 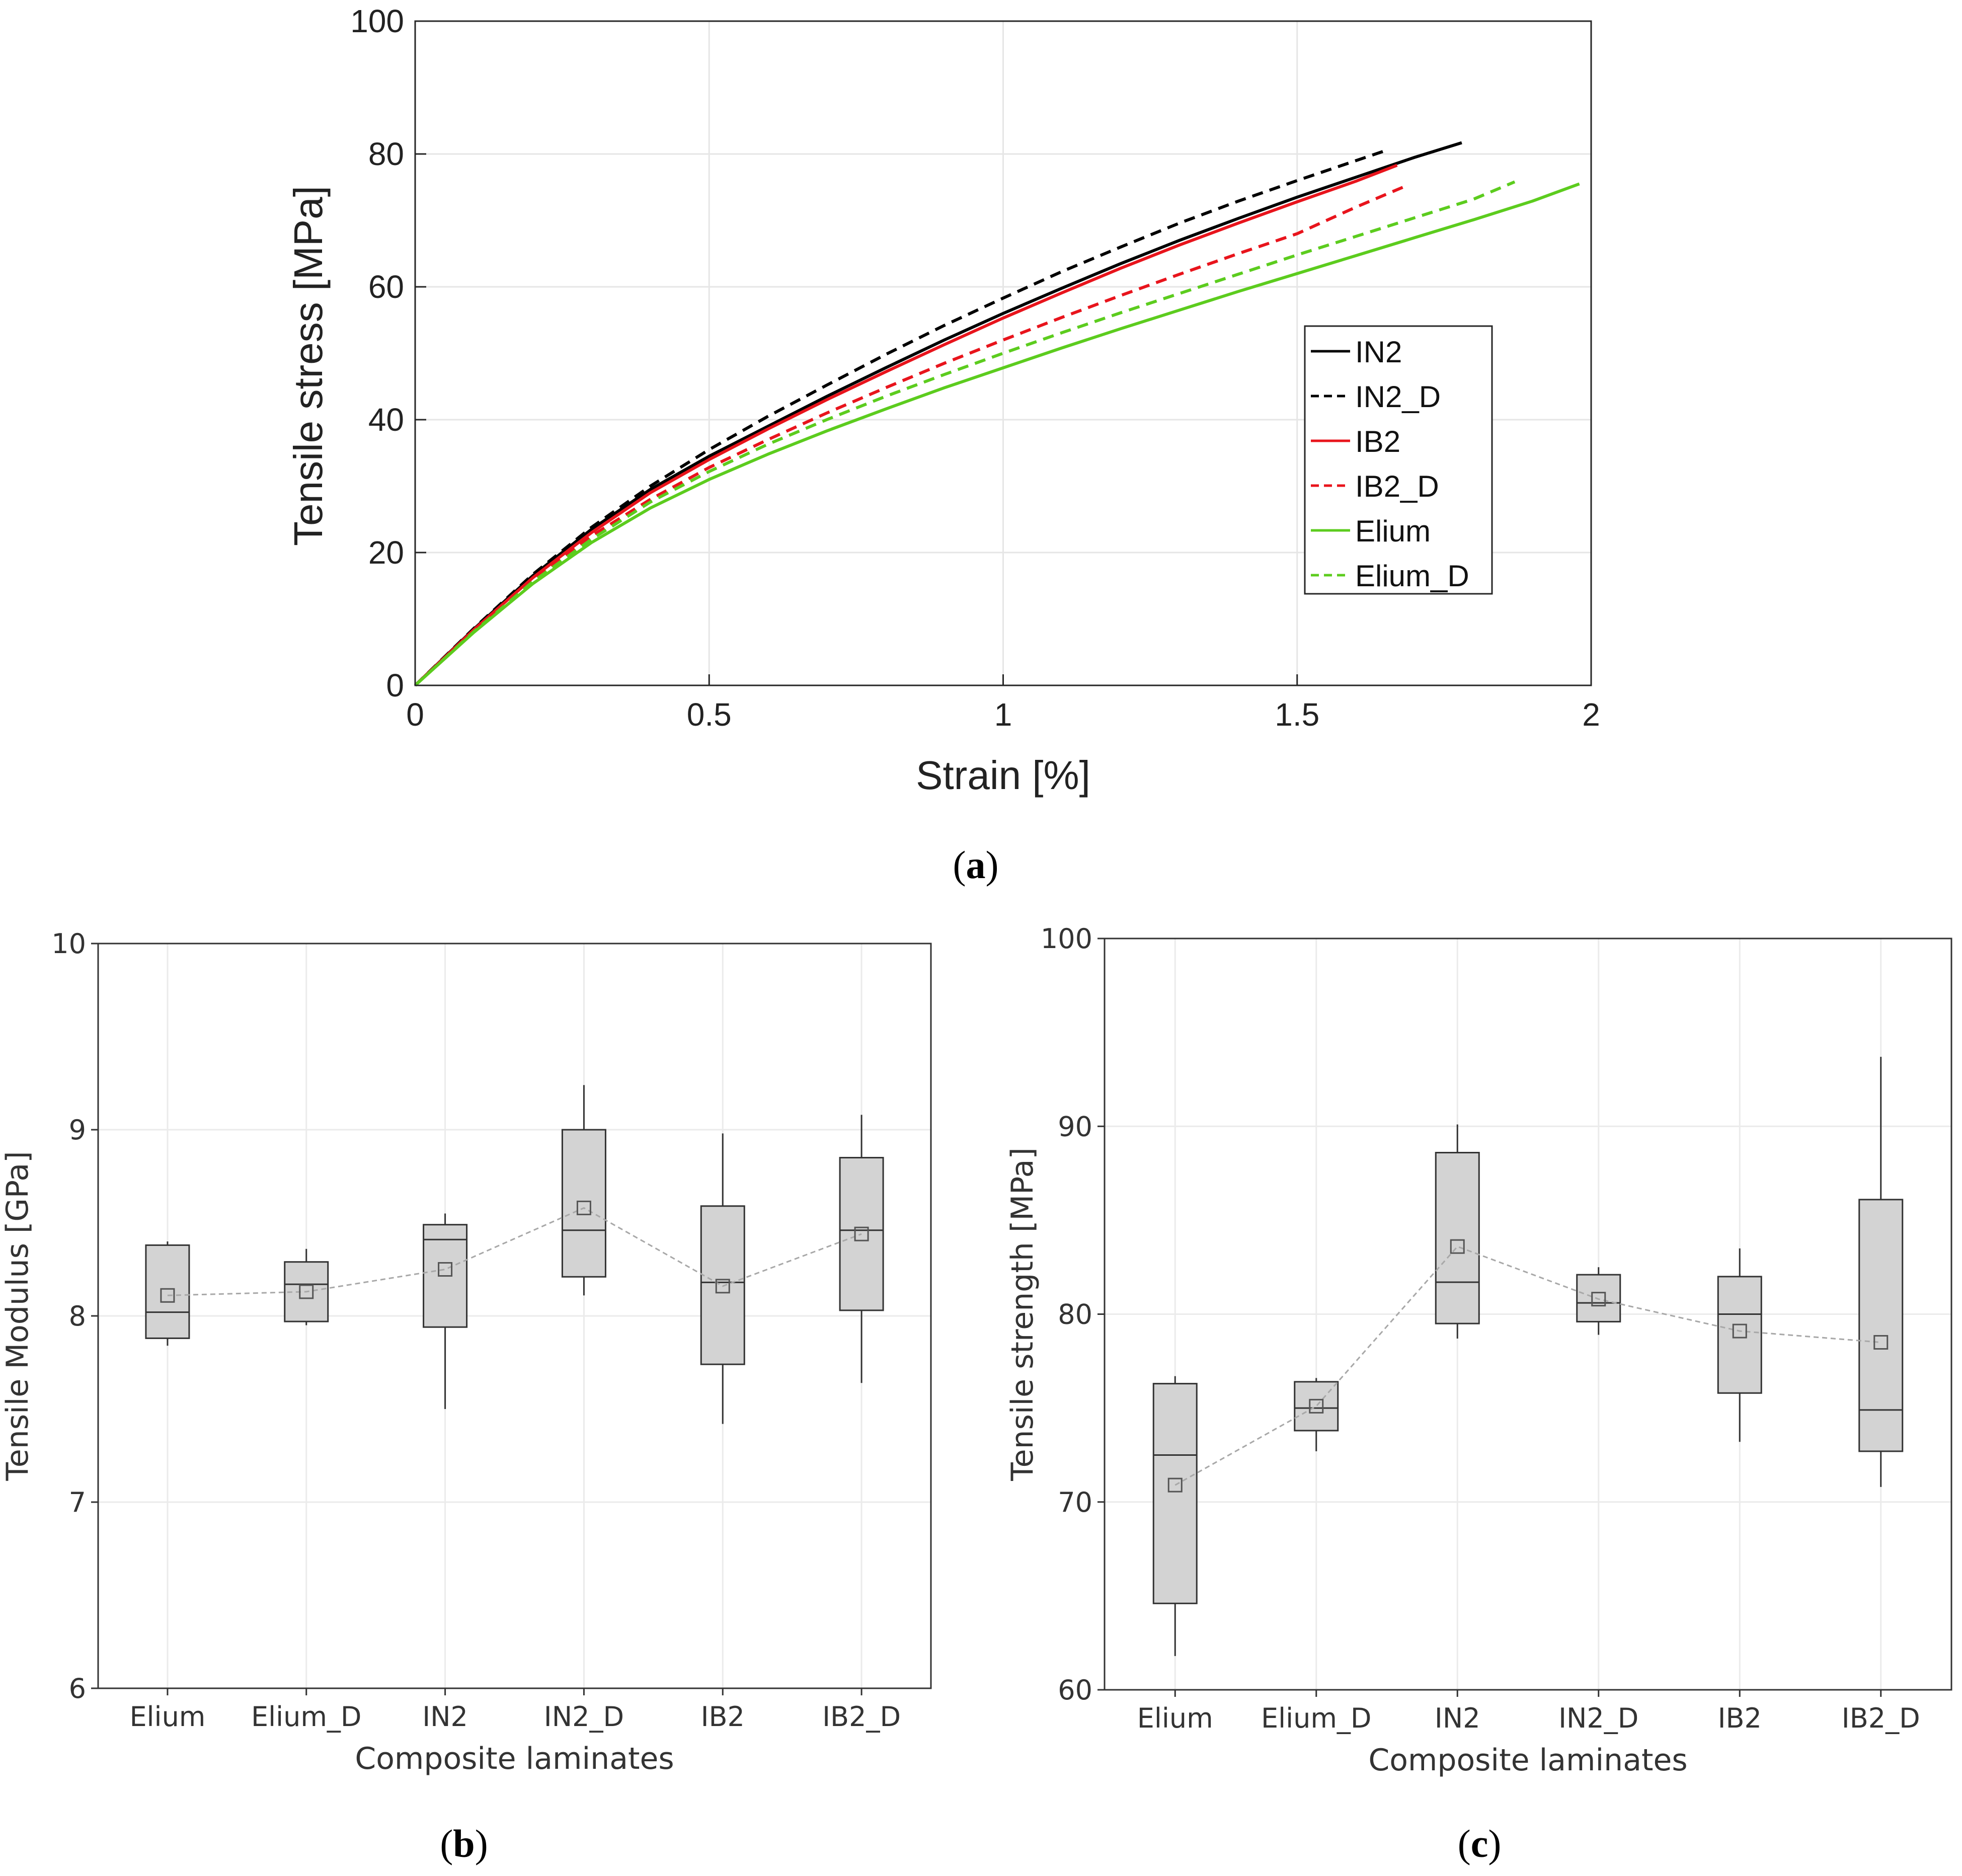 What do you see at coordinates (167, 1717) in the screenshot?
I see `x-tick-label-b: Elium` at bounding box center [167, 1717].